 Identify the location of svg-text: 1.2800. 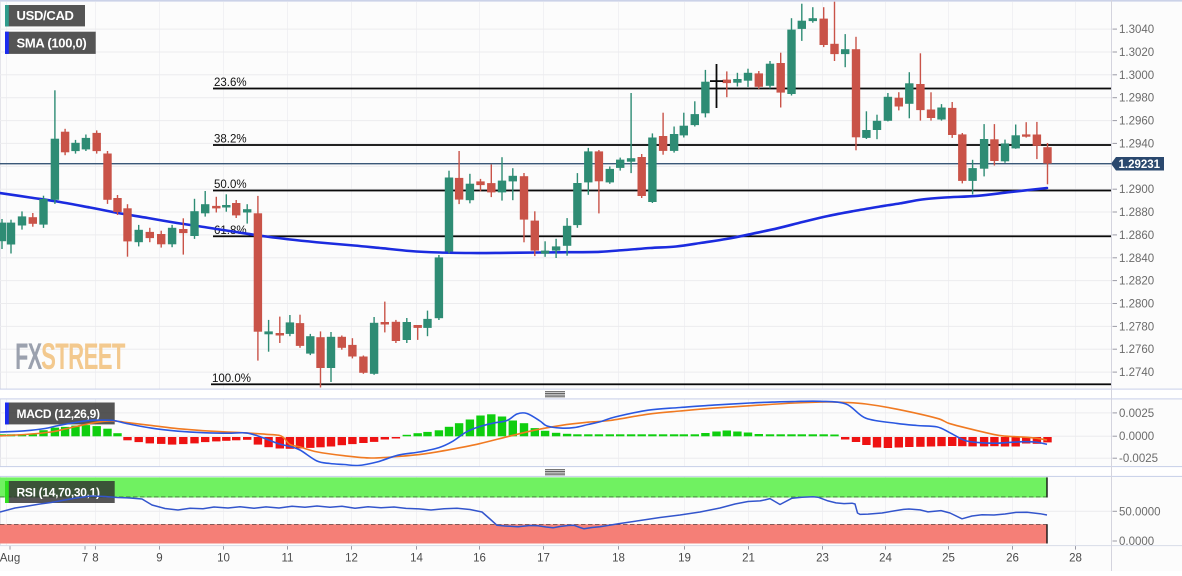
(1136, 305).